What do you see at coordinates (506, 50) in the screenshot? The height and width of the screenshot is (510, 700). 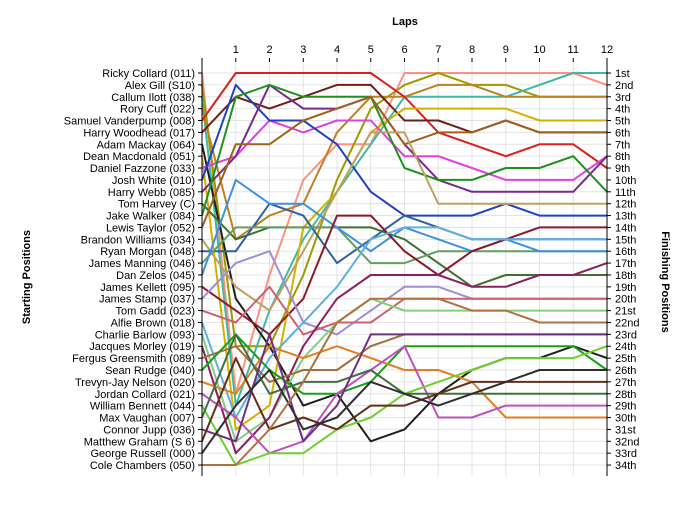 I see `x-tick-label: 9` at bounding box center [506, 50].